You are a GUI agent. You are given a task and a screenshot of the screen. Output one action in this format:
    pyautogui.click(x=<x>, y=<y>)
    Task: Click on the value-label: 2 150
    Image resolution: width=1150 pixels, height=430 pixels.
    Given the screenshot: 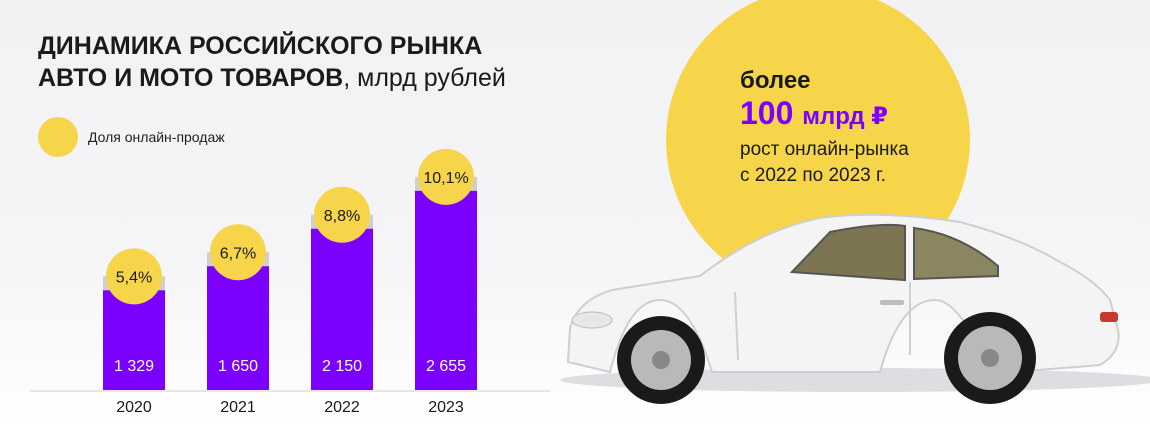 What is the action you would take?
    pyautogui.click(x=342, y=366)
    